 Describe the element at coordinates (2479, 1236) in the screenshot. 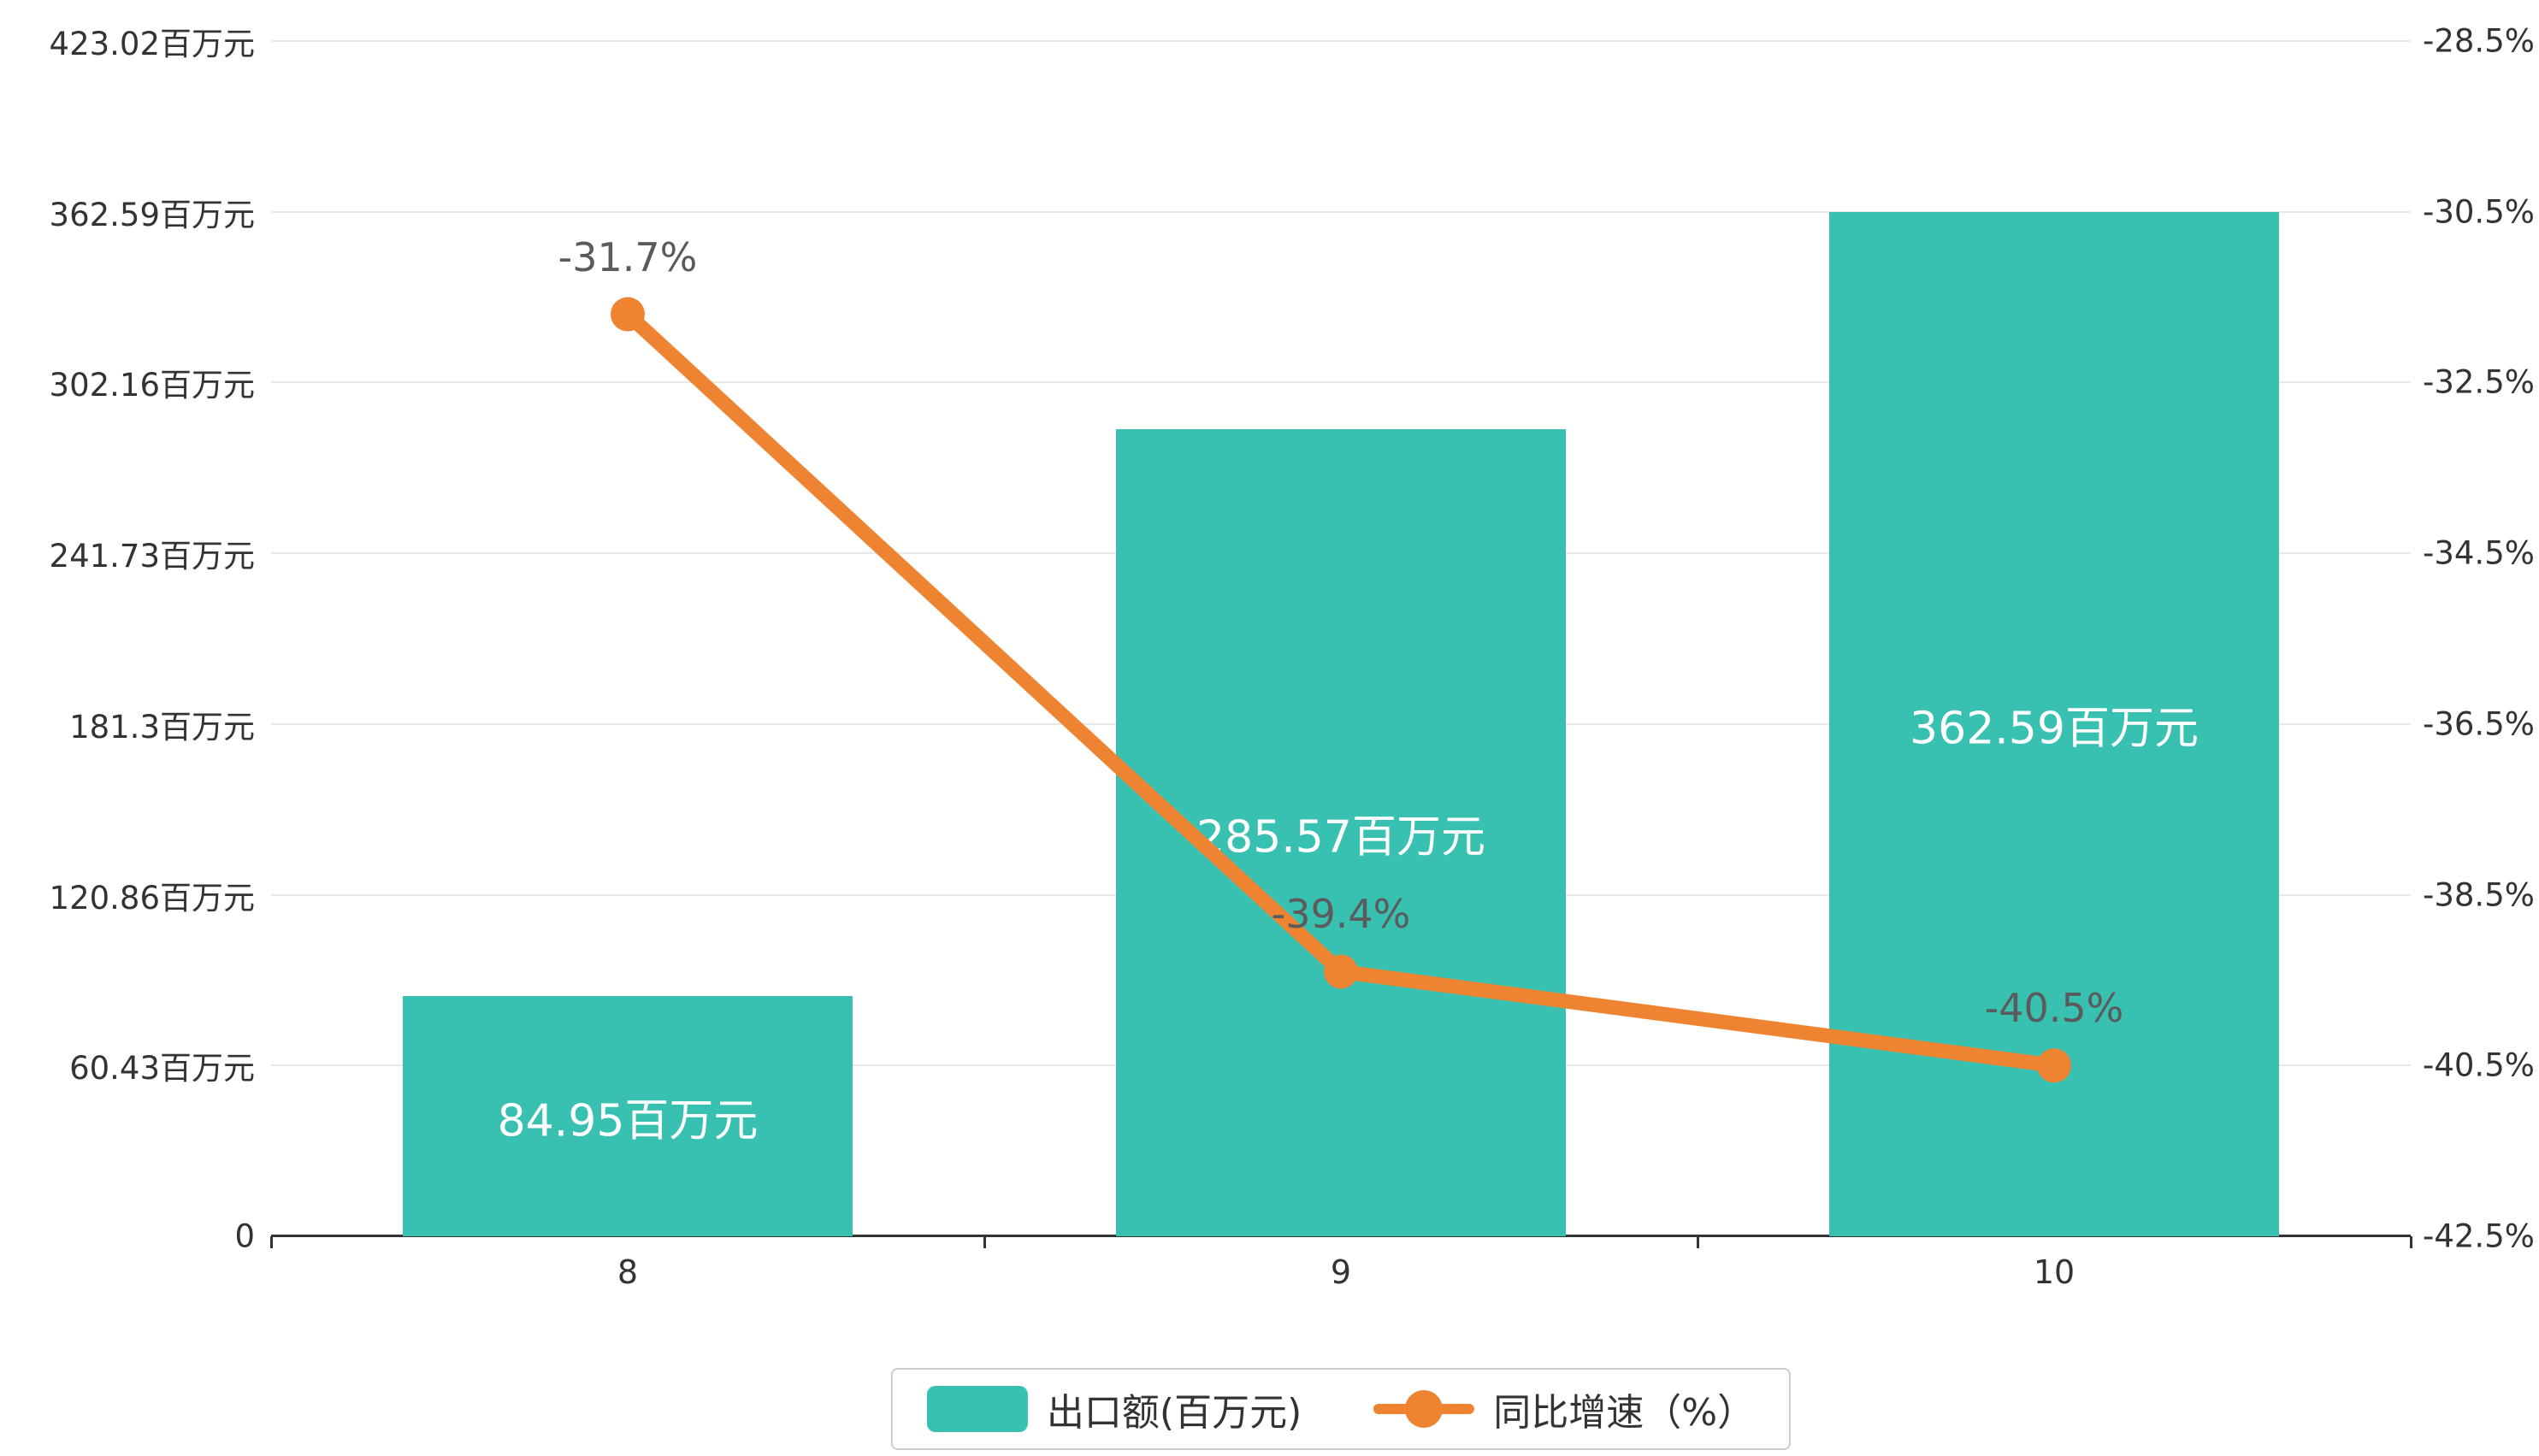

I see `y-axis-right-tick-label: -42.5%` at that location.